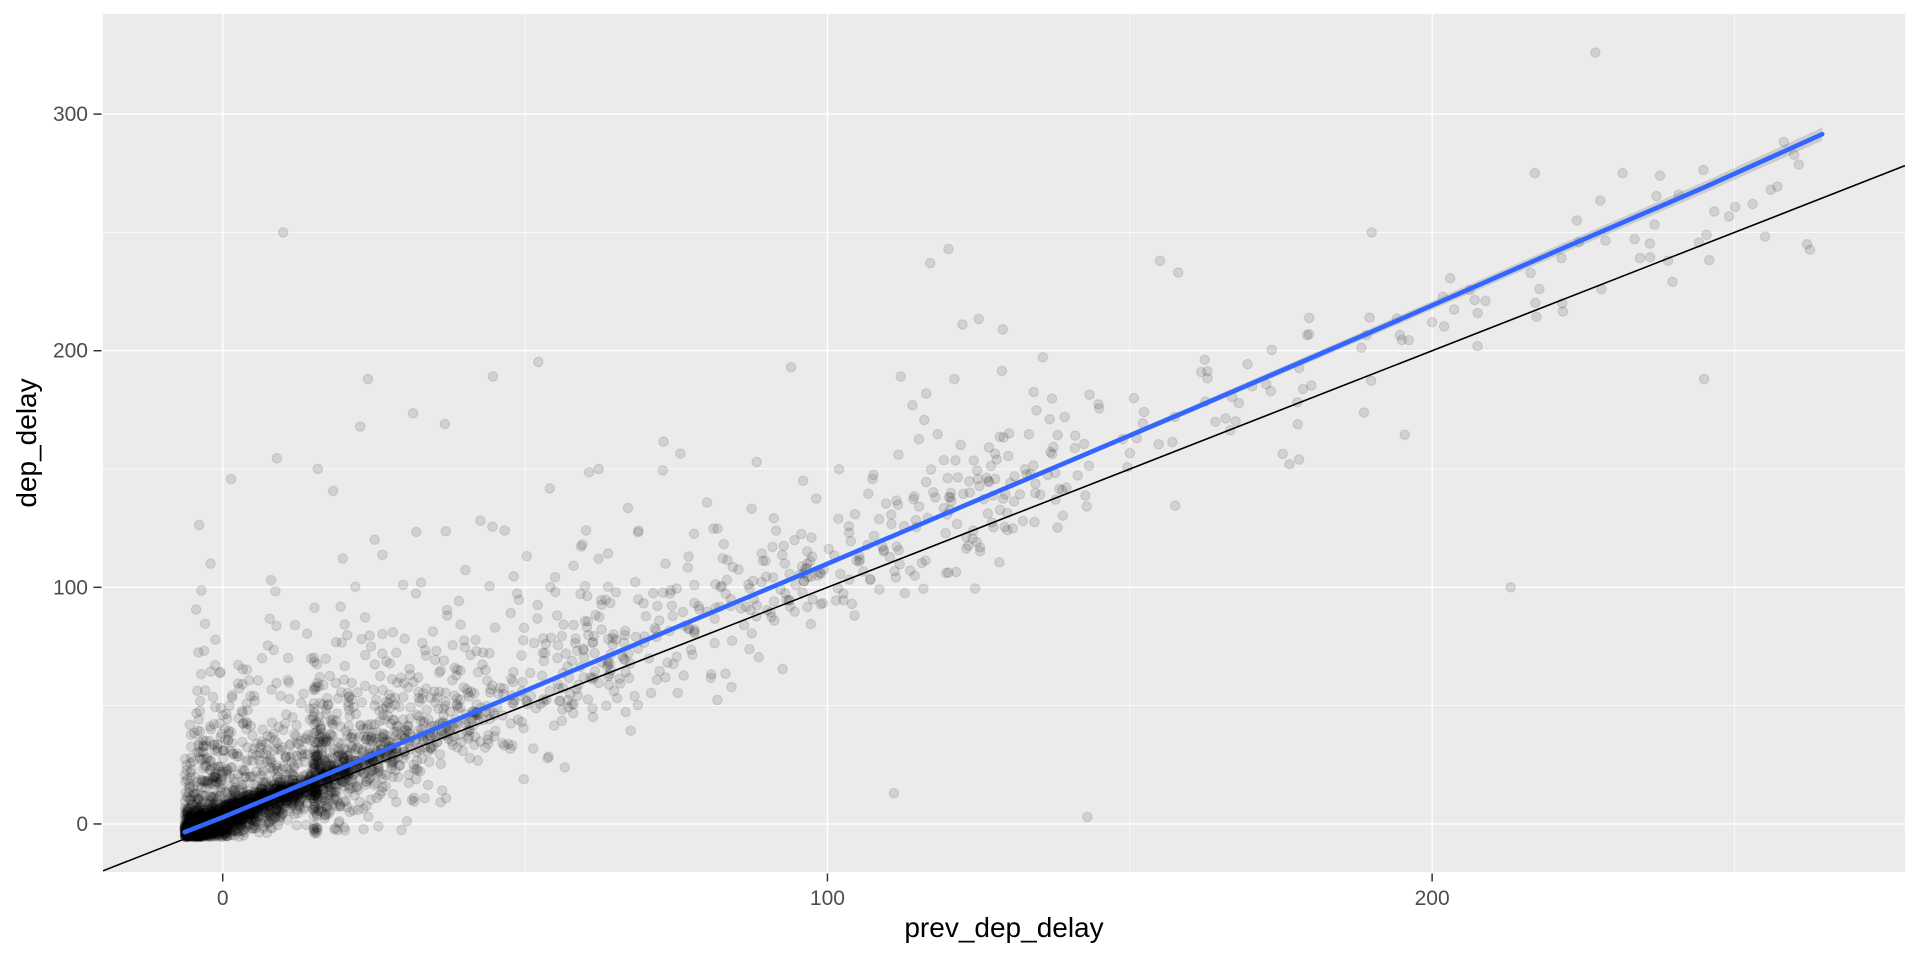 The width and height of the screenshot is (1920, 960). What do you see at coordinates (82, 824) in the screenshot?
I see `y-tick-label: 0` at bounding box center [82, 824].